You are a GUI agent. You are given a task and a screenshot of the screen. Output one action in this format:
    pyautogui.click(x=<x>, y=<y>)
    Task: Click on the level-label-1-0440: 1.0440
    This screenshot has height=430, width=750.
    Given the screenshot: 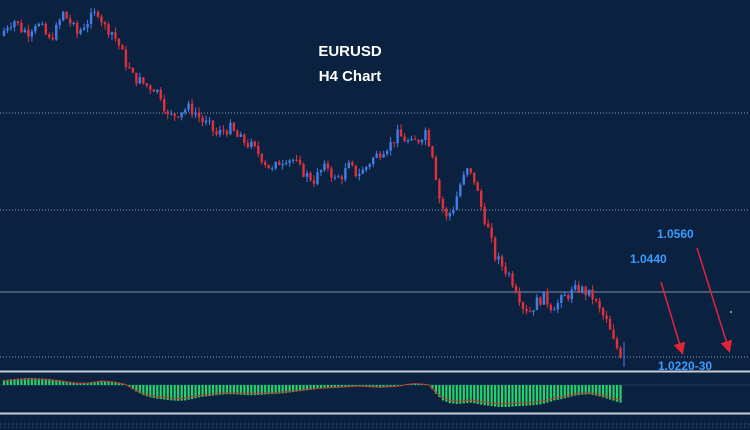 What is the action you would take?
    pyautogui.click(x=648, y=259)
    